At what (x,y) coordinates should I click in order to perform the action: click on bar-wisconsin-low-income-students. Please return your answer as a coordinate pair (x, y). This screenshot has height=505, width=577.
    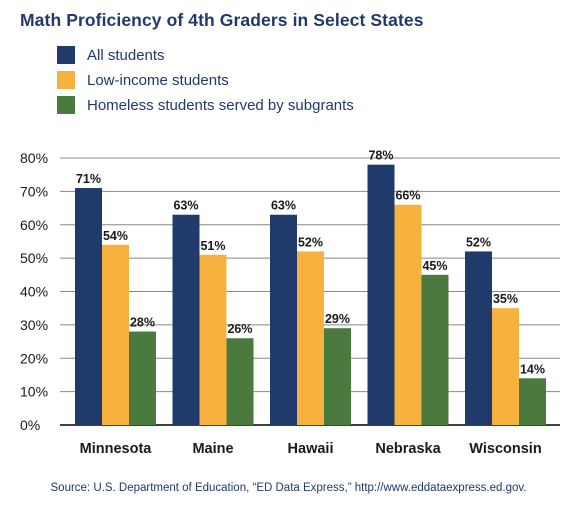
    Looking at the image, I should click on (505, 366).